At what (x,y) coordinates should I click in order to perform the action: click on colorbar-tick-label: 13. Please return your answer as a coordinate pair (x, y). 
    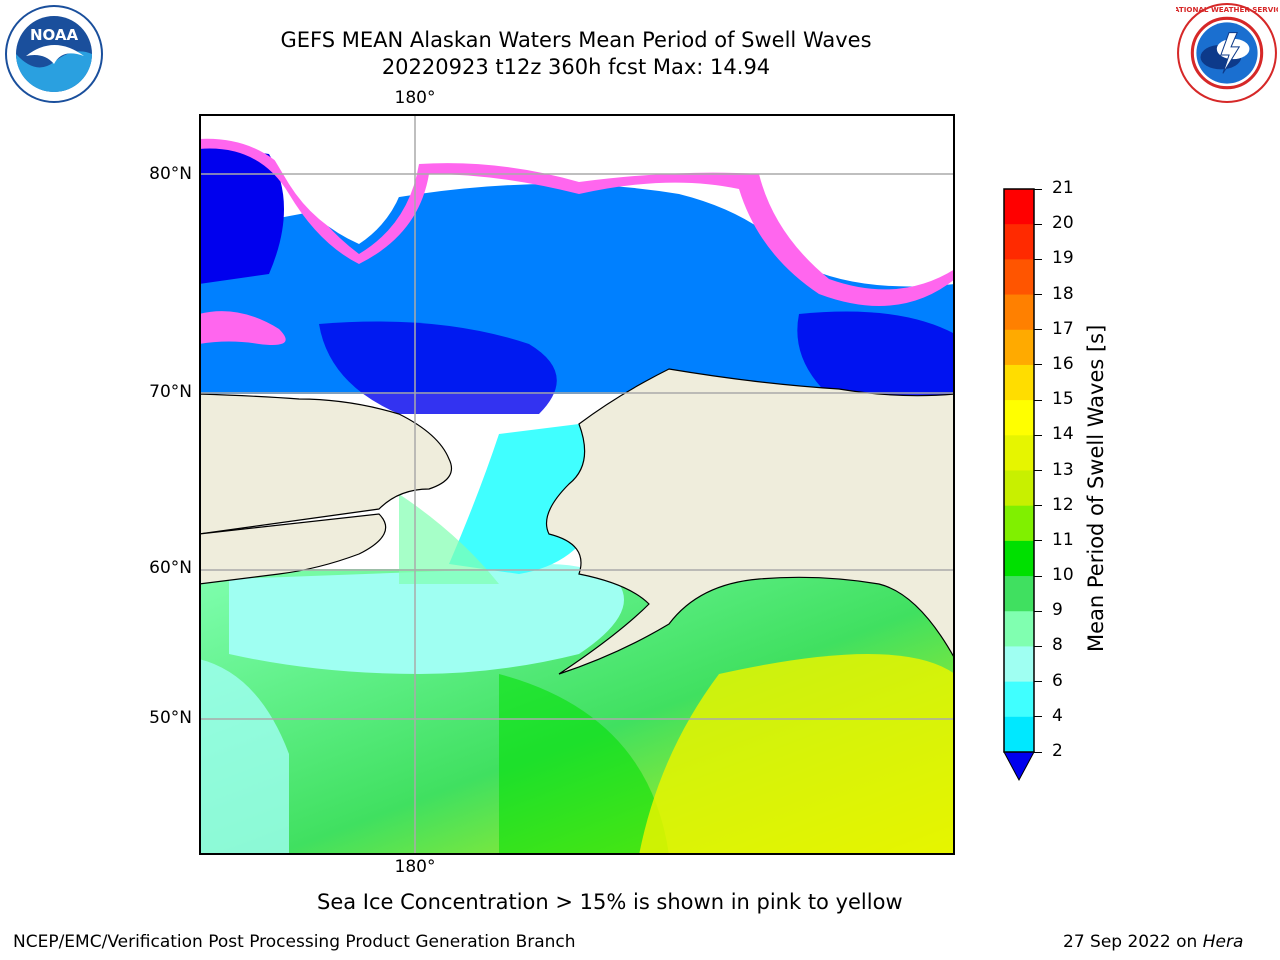
    Looking at the image, I should click on (1063, 469).